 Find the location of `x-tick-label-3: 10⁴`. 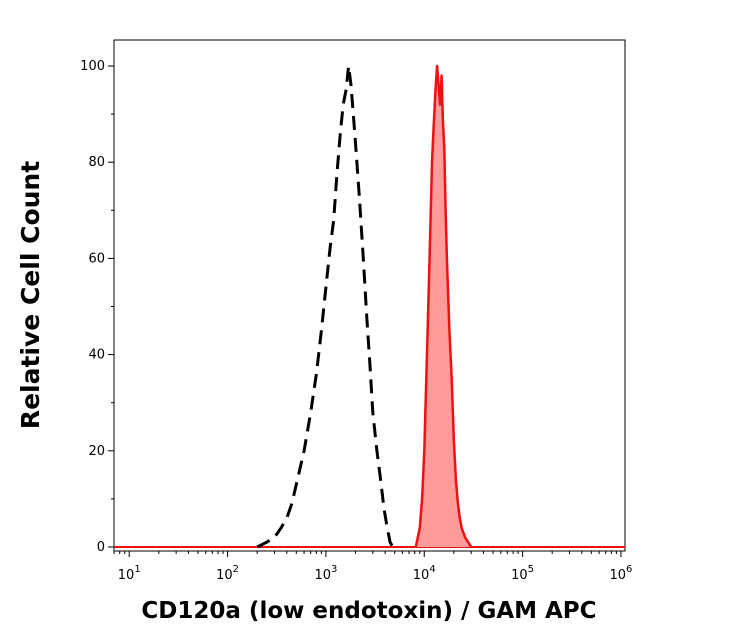

x-tick-label-3: 10⁴ is located at coordinates (424, 573).